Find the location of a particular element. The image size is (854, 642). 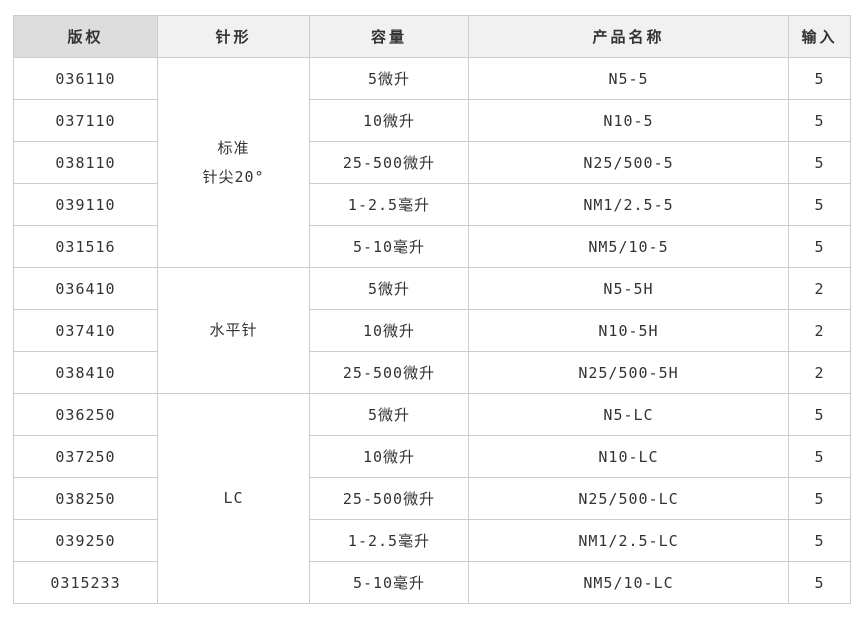

product-name-cell: N10-5 is located at coordinates (628, 120).